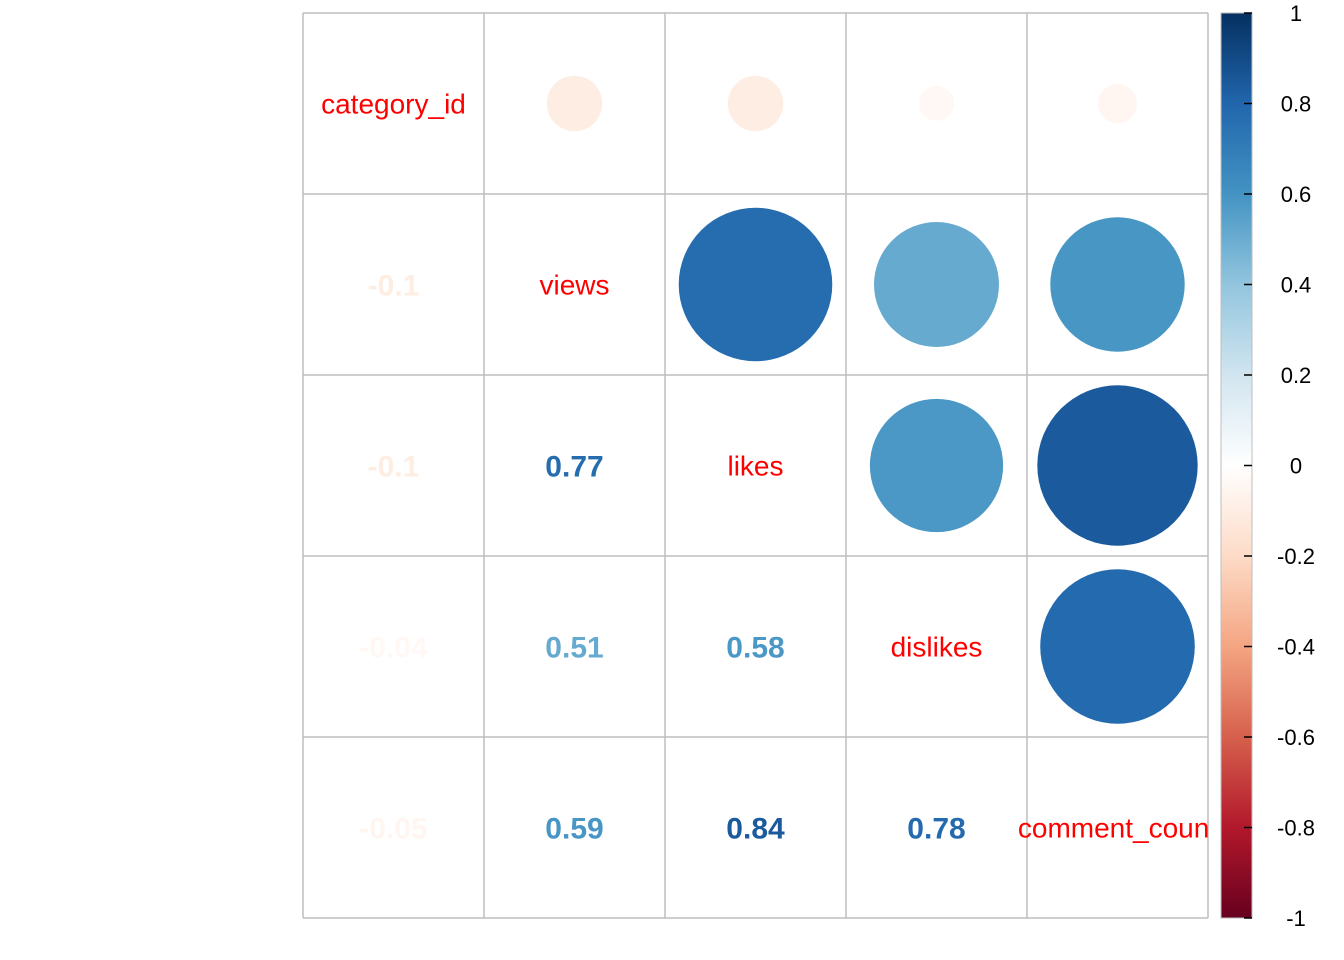 Image resolution: width=1344 pixels, height=960 pixels. Describe the element at coordinates (936, 829) in the screenshot. I see `corr-value-comment-count-dislikes: 0.78` at that location.